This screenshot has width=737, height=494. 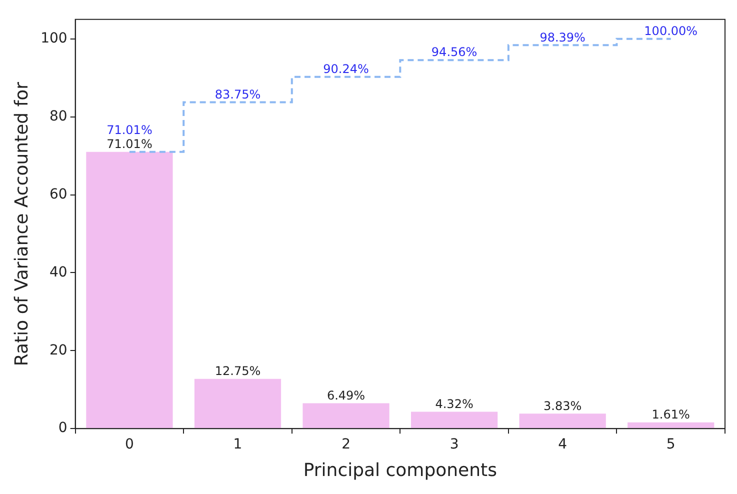 I want to click on data-label: 1.61%, so click(x=671, y=414).